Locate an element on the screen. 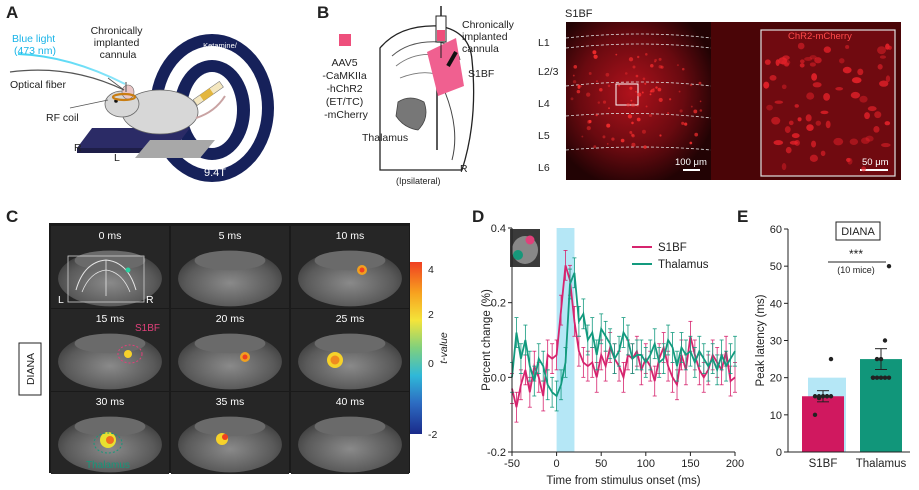 This screenshot has width=919, height=490. bar-s1bf is located at coordinates (823, 424).